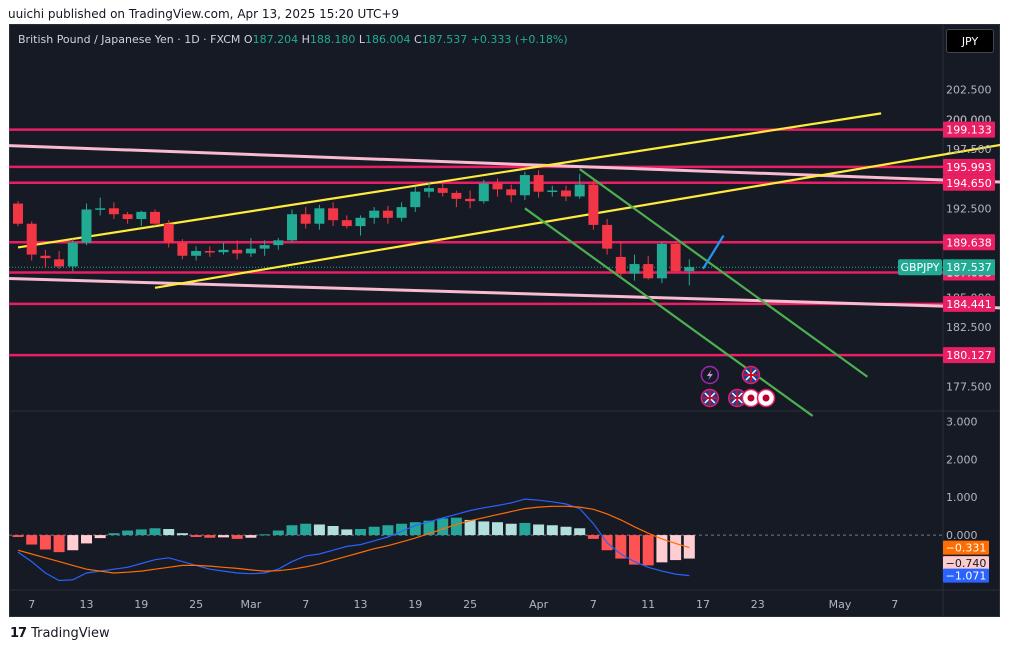 The height and width of the screenshot is (650, 1010). Describe the element at coordinates (920, 267) in the screenshot. I see `symbol-price-tag` at that location.